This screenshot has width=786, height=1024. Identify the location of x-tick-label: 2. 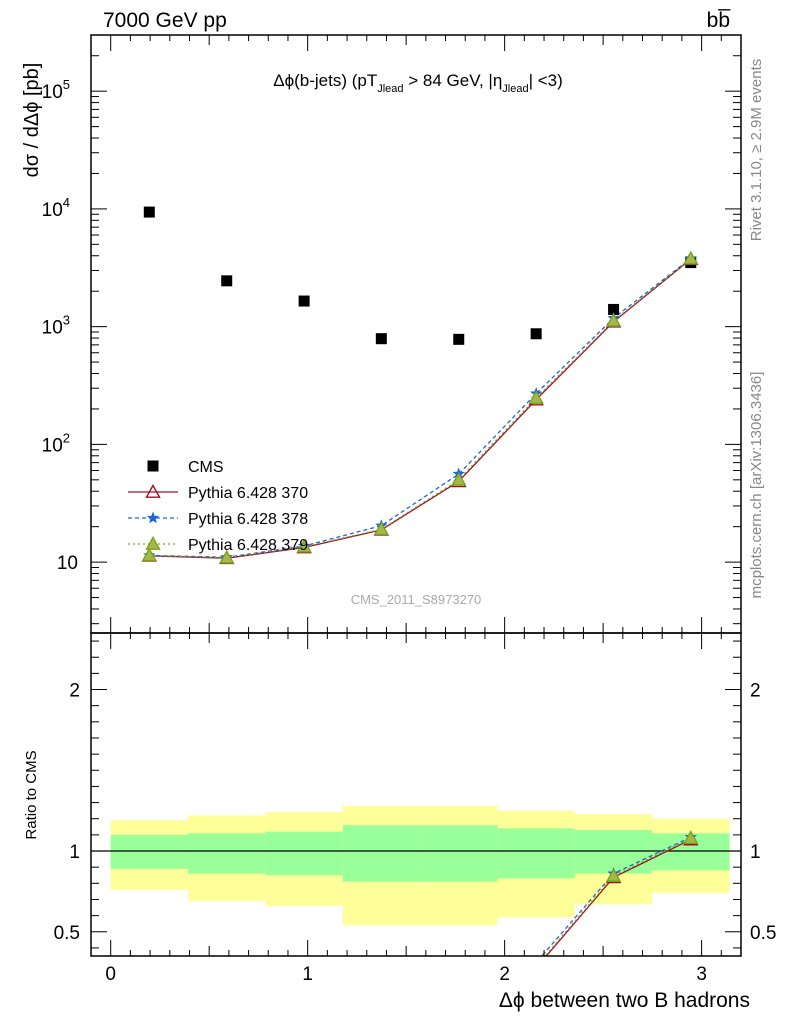
(504, 974).